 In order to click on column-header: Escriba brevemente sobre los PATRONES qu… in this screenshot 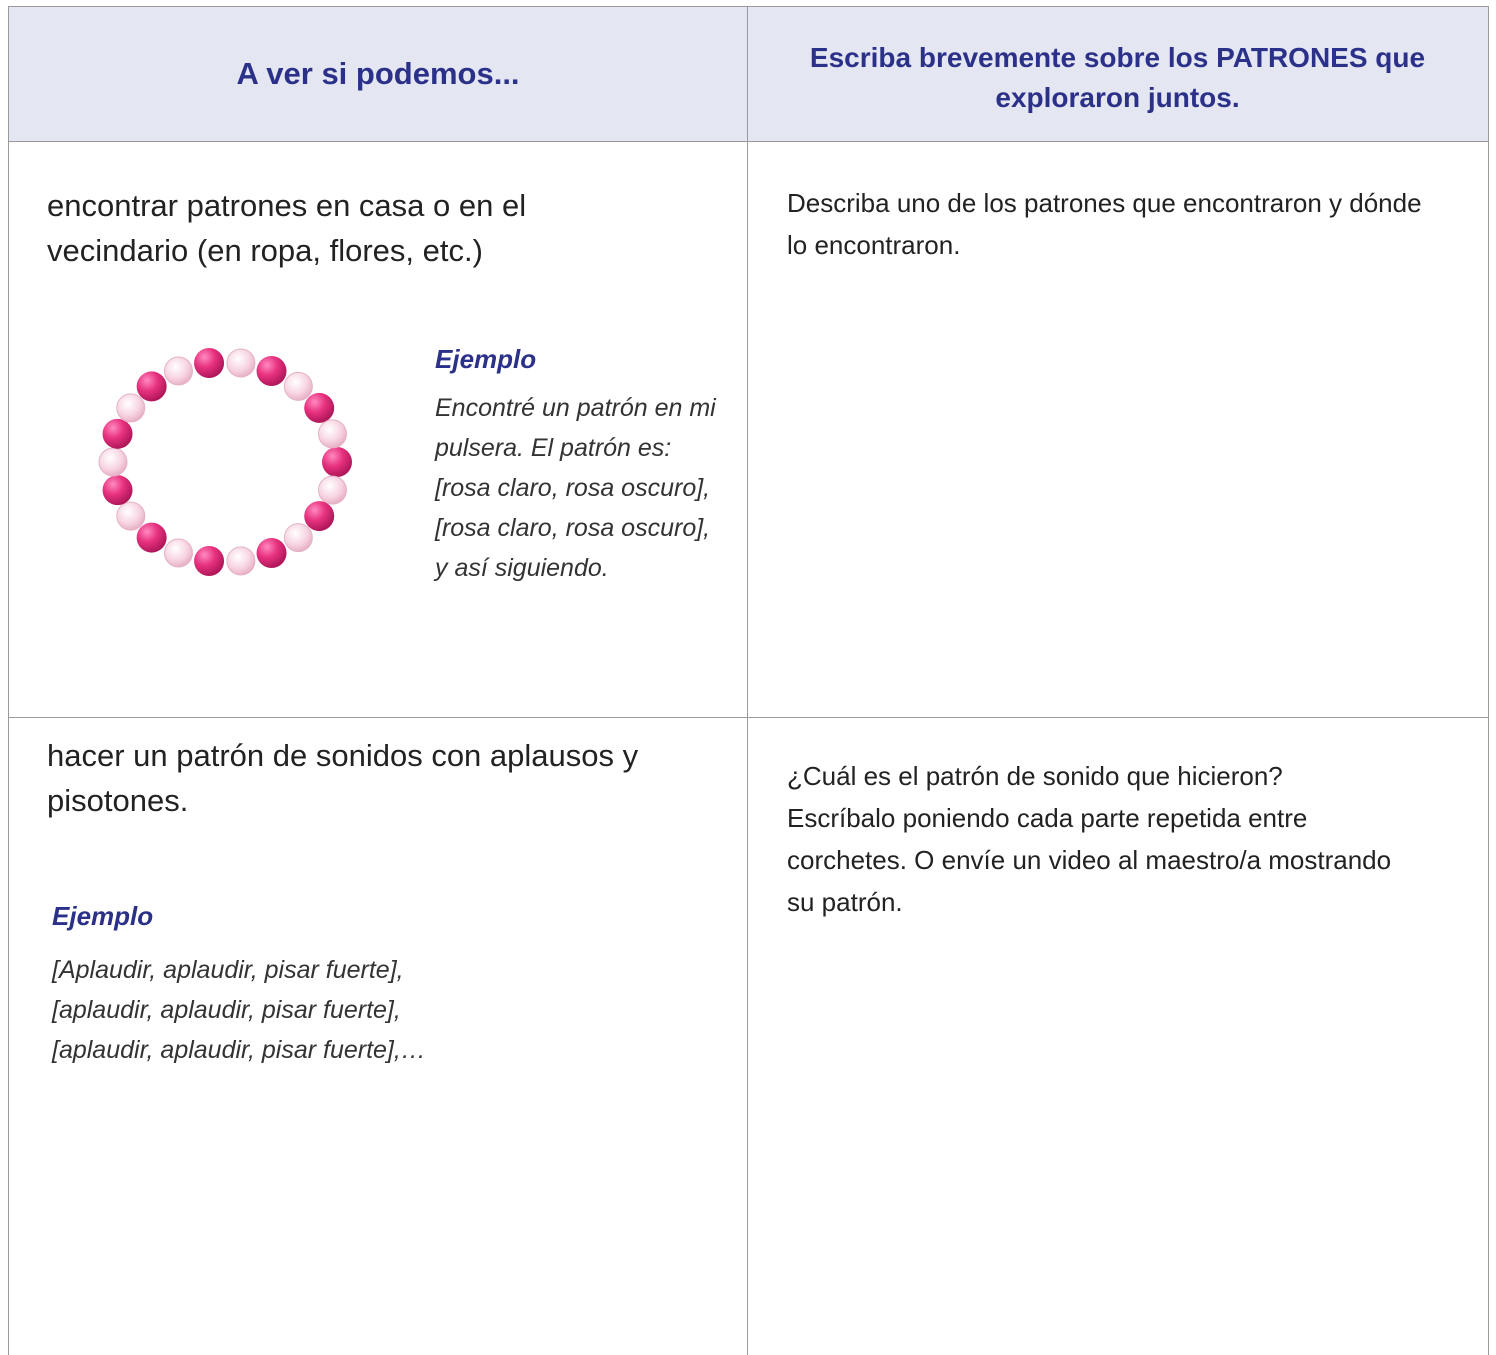, I will do `click(1117, 77)`.